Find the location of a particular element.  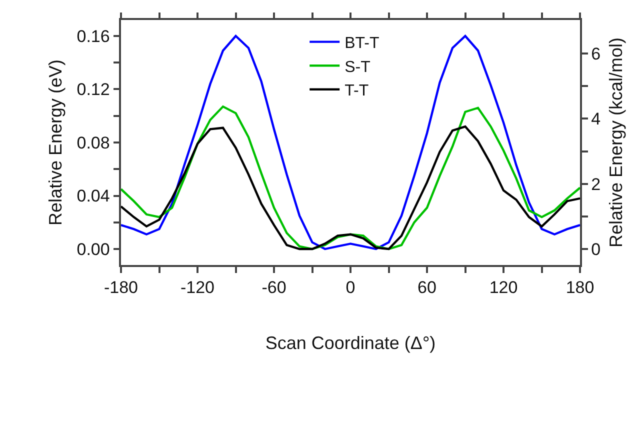

y-axis-title: Relative Energy (eV) is located at coordinates (55, 142).